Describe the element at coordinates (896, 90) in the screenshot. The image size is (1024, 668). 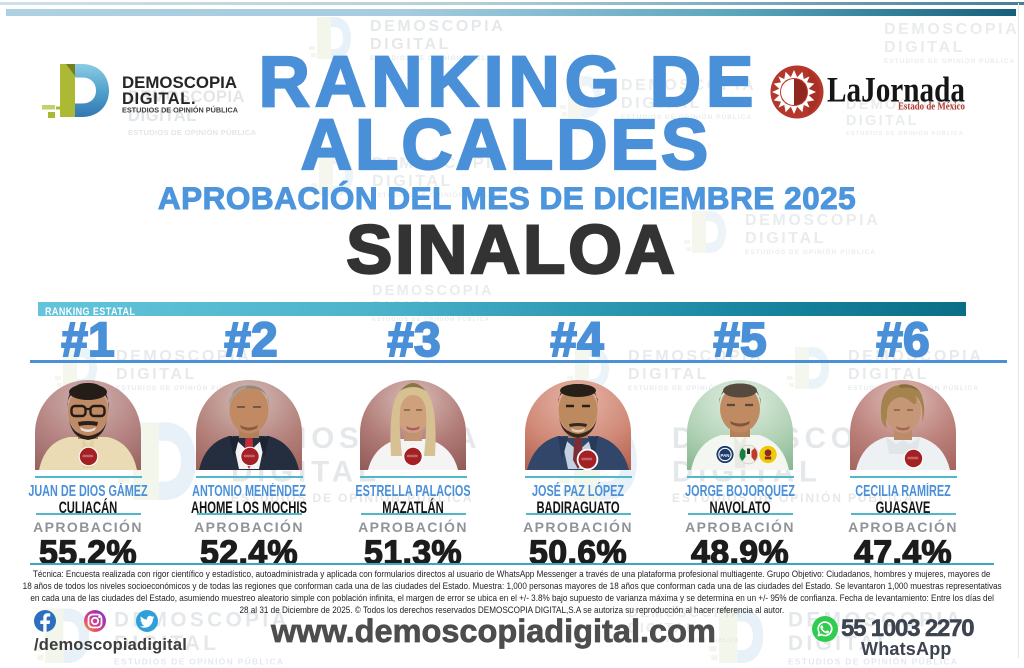
I see `svg-text: LaJornada` at that location.